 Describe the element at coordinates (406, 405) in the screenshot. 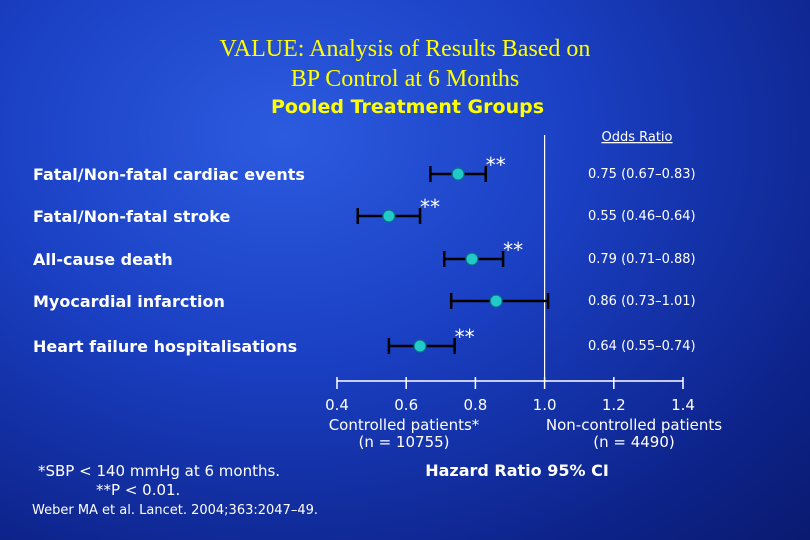

I see `x-tick-label: 0.6` at that location.